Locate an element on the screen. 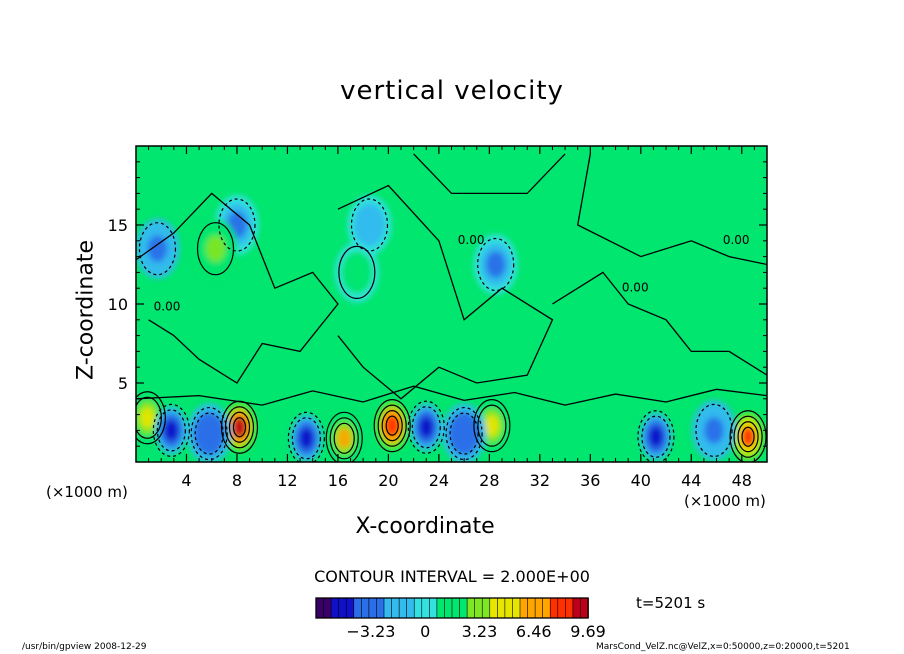  colorbar-tick-label: 0 is located at coordinates (425, 631).